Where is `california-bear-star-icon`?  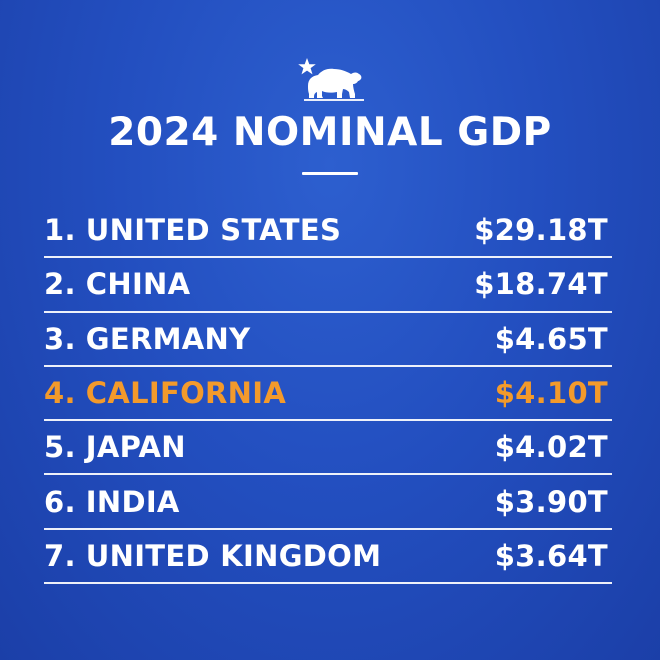 california-bear-star-icon is located at coordinates (331, 79).